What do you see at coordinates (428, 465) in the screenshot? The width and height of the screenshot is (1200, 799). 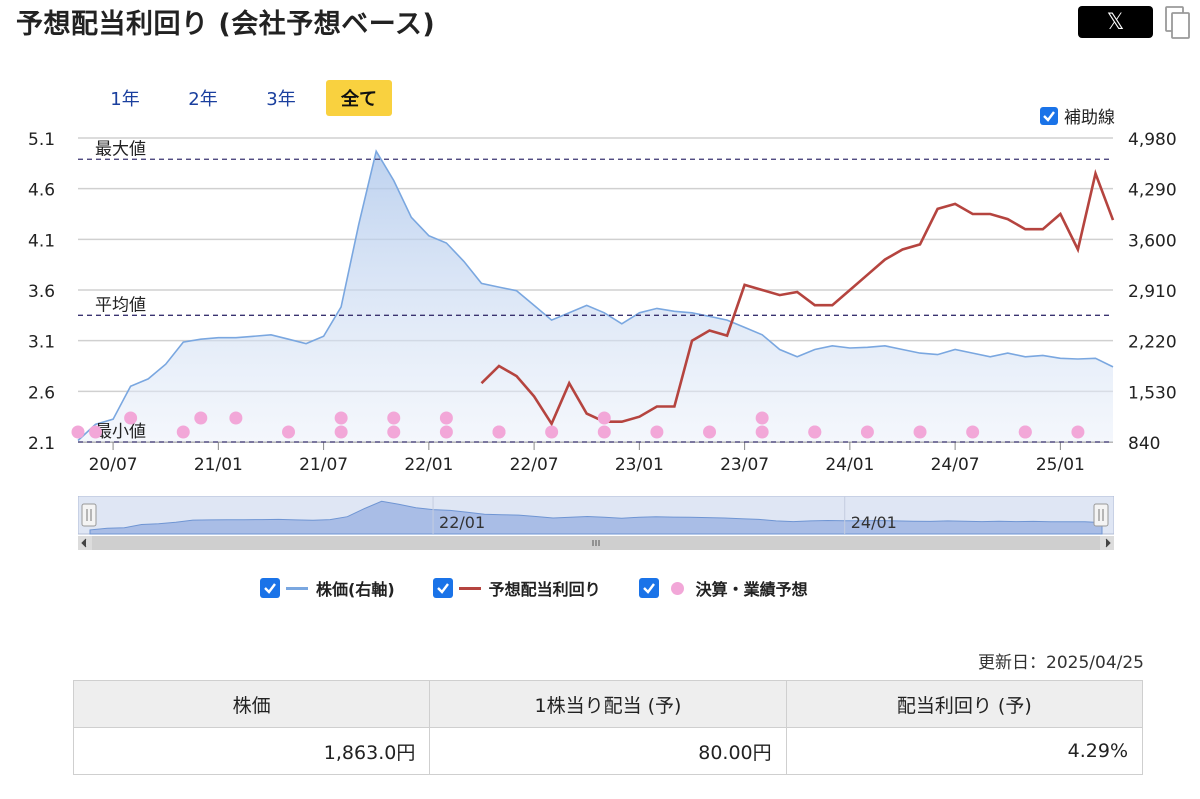 I see `x-tick-label: 22/01` at bounding box center [428, 465].